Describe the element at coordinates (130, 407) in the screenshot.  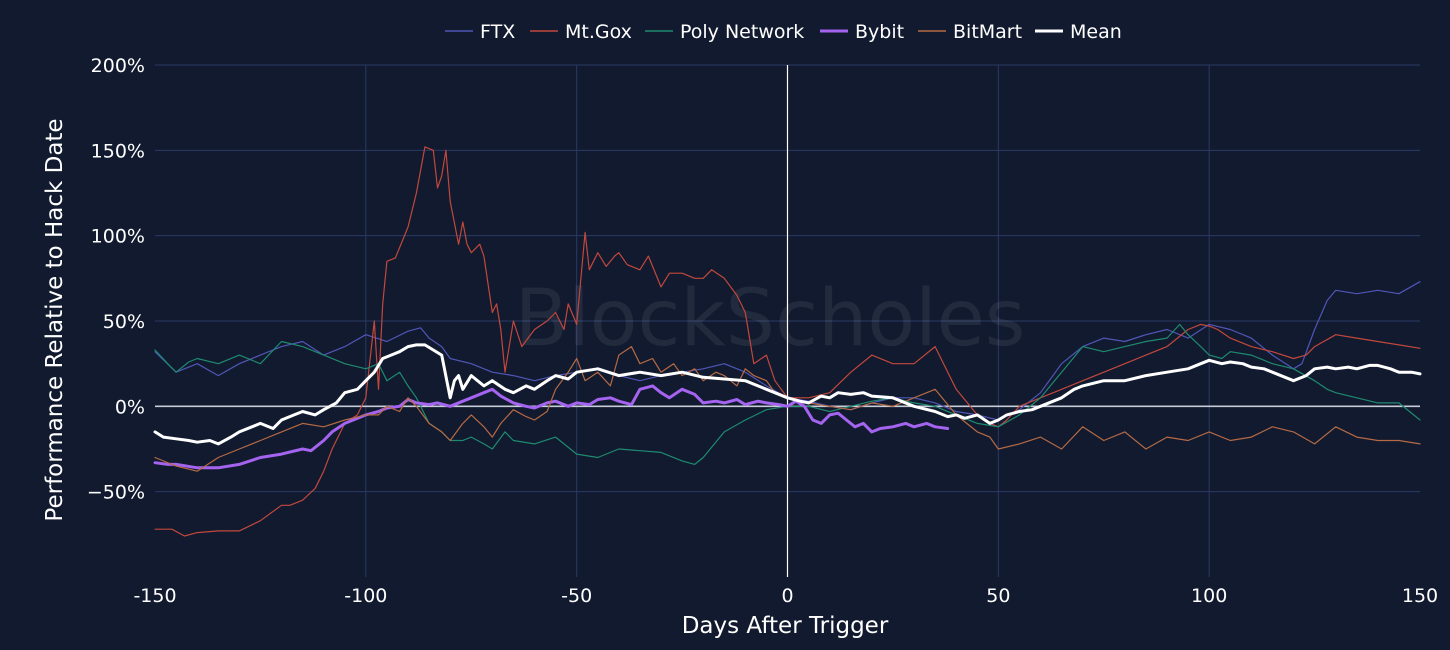
I see `y-tick-label: 0%` at that location.